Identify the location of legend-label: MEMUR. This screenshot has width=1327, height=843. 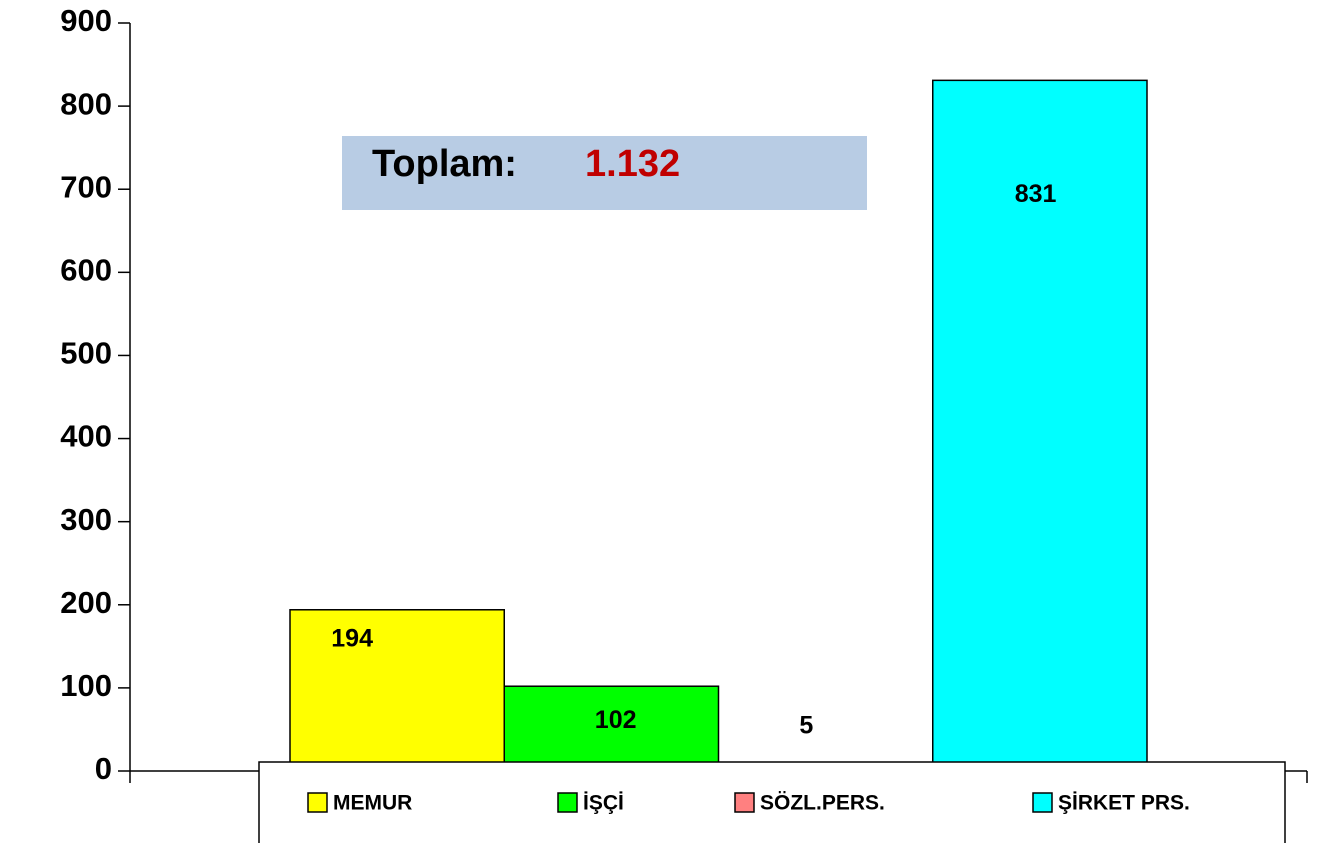
(372, 803).